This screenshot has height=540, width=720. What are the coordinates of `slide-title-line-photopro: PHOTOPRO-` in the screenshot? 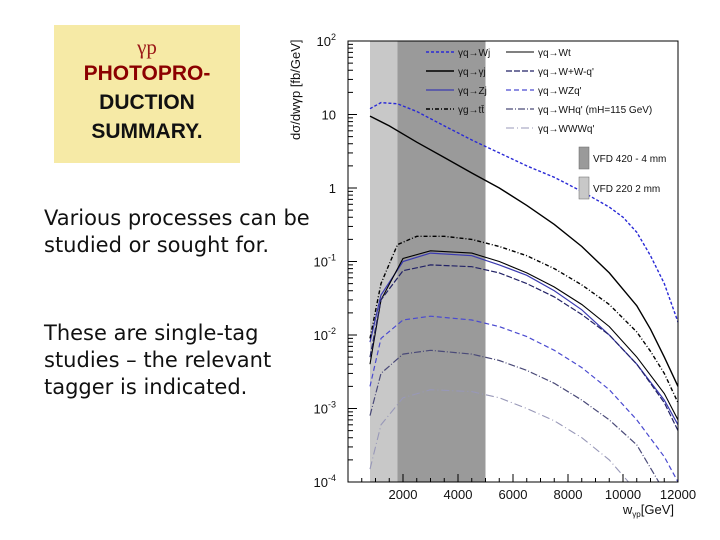 It's located at (147, 73).